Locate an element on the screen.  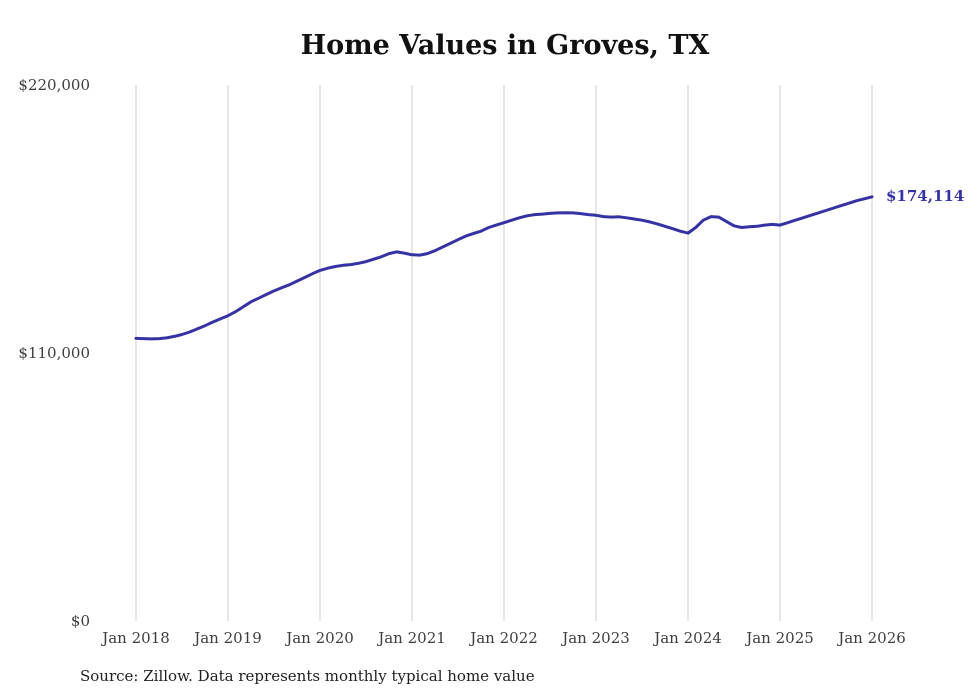
x-axis-tick-label: Jan 2018 is located at coordinates (136, 638).